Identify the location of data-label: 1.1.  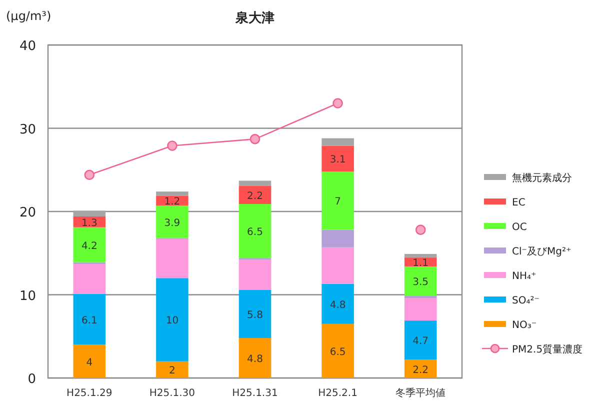
(420, 263).